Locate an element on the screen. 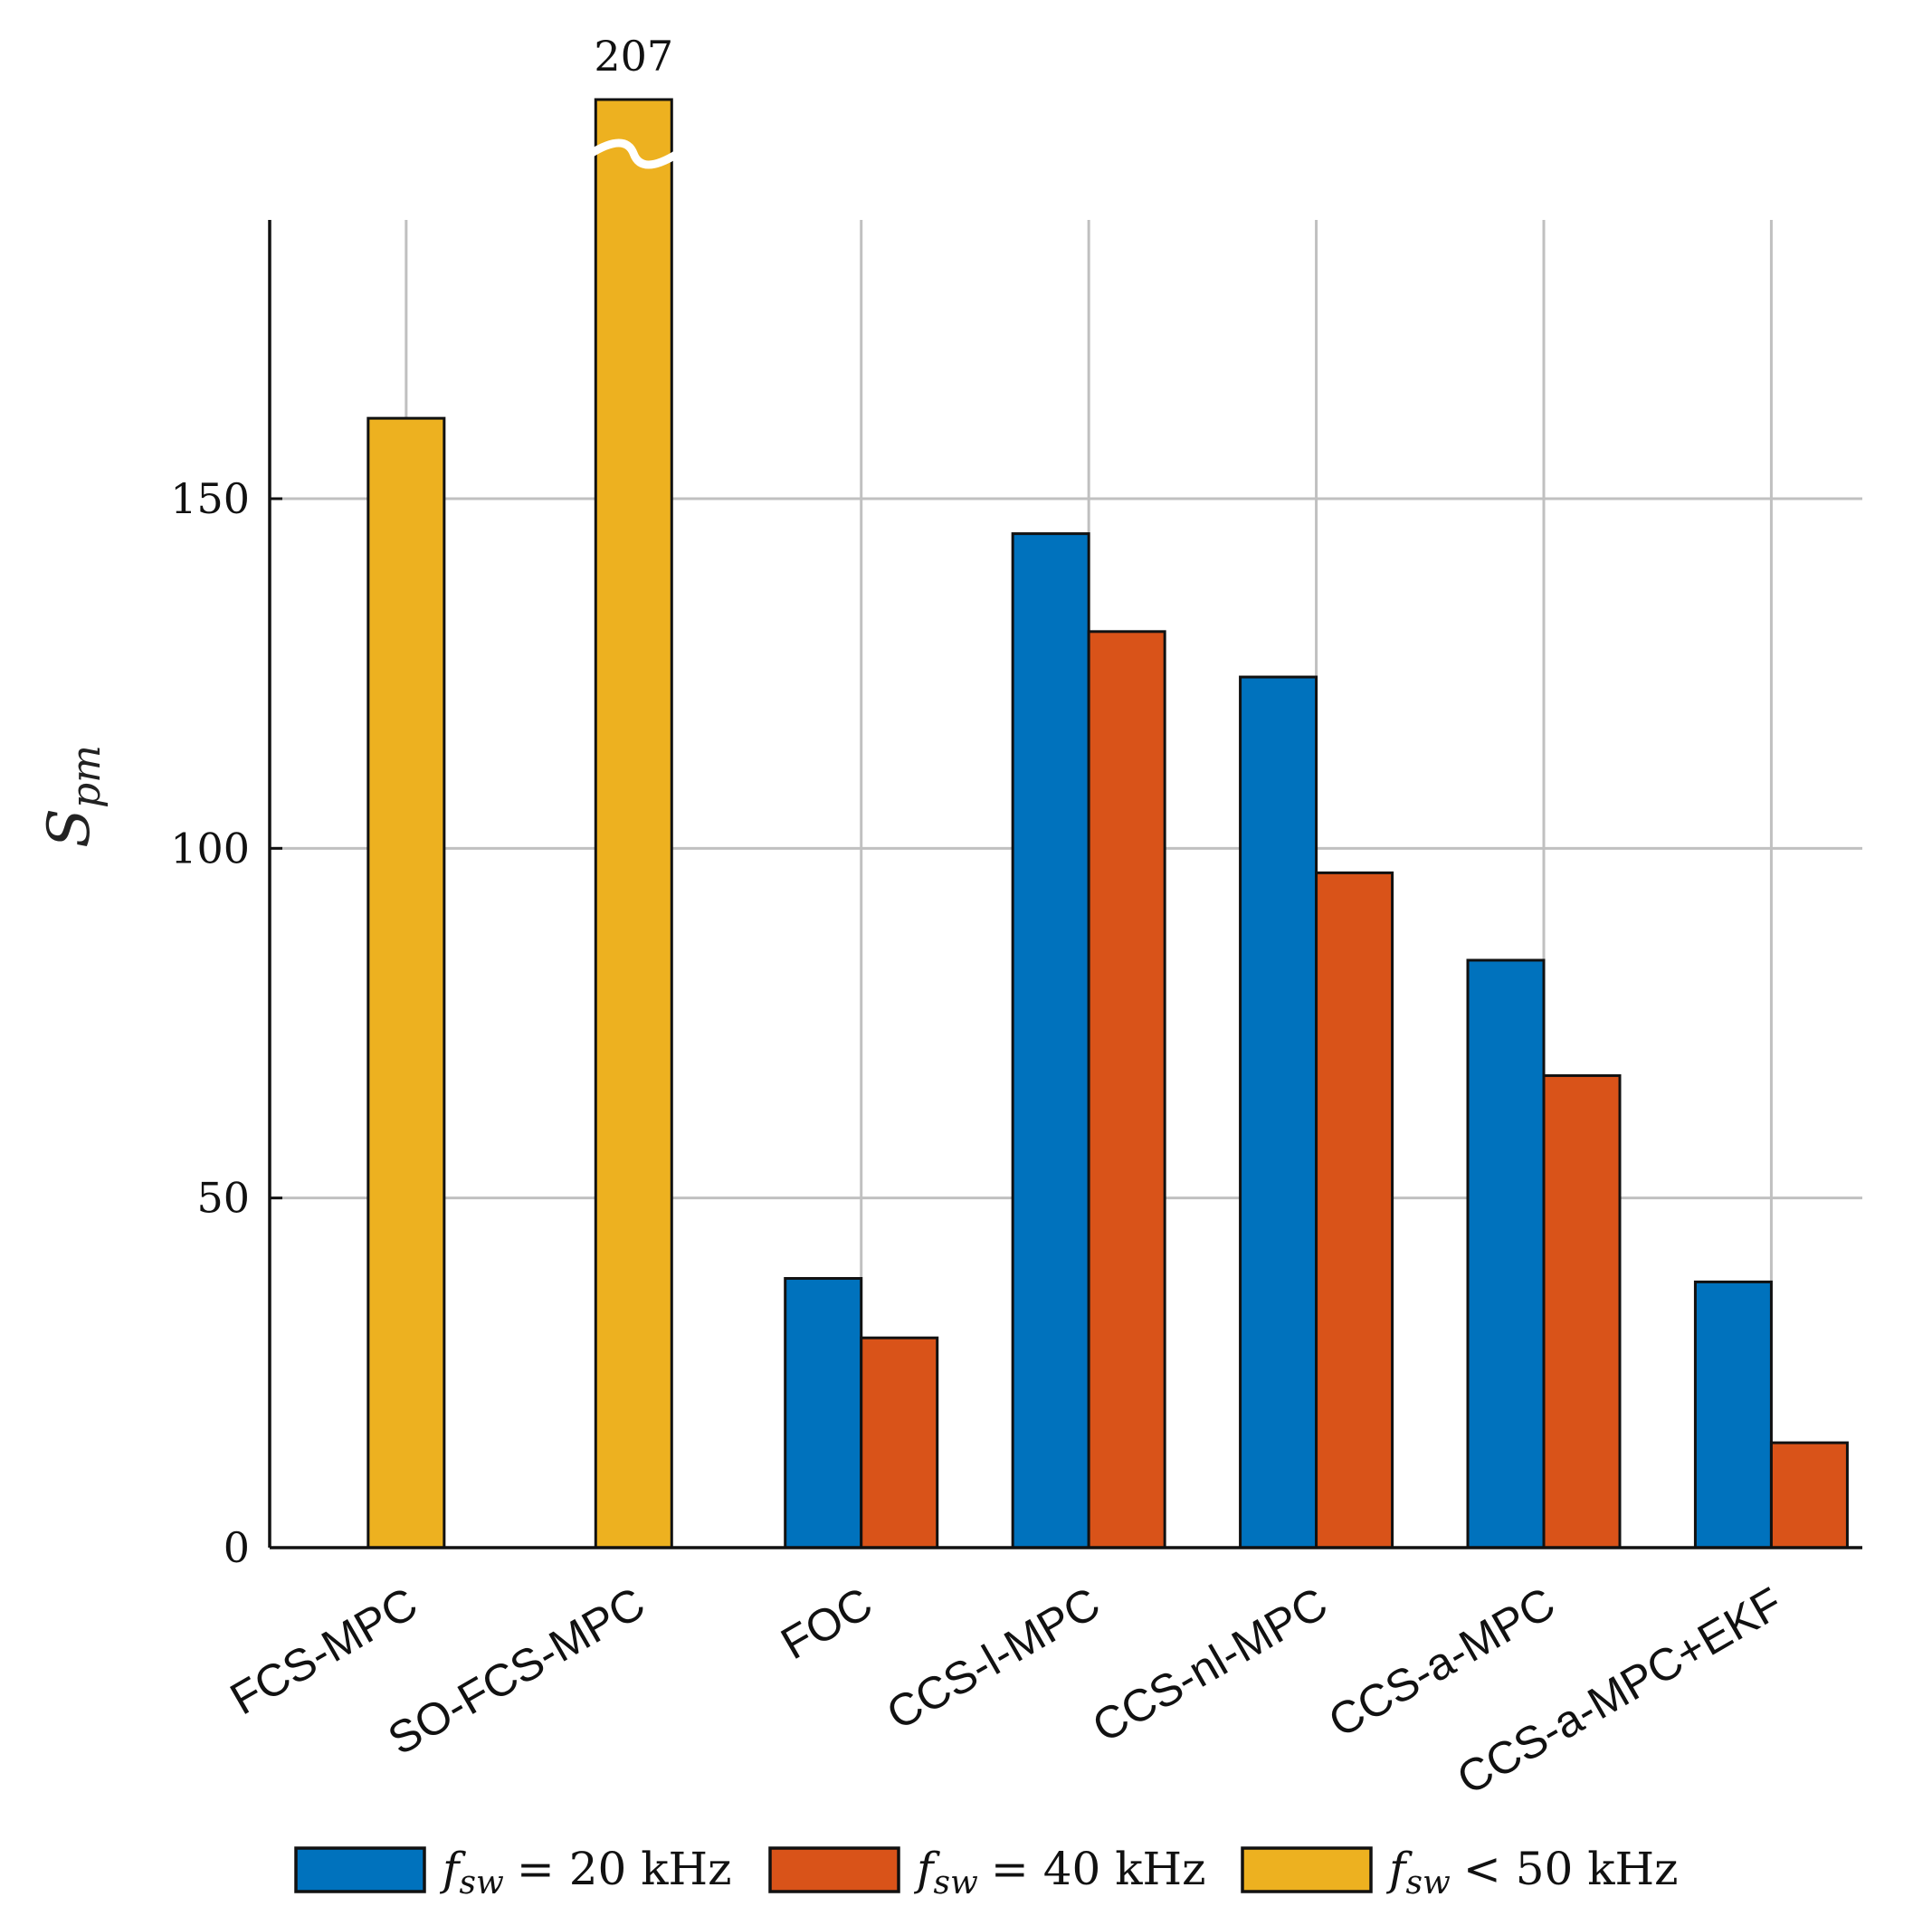  axis-break-mark is located at coordinates (633, 153).